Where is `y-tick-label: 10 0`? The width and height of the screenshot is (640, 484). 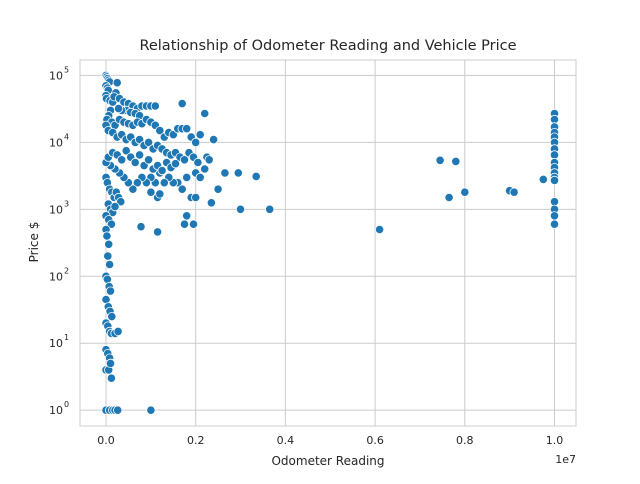 y-tick-label: 10 0 is located at coordinates (59, 408).